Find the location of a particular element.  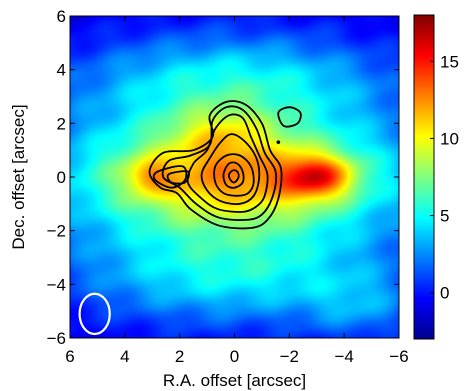

x-tick-label: −6 is located at coordinates (398, 356).